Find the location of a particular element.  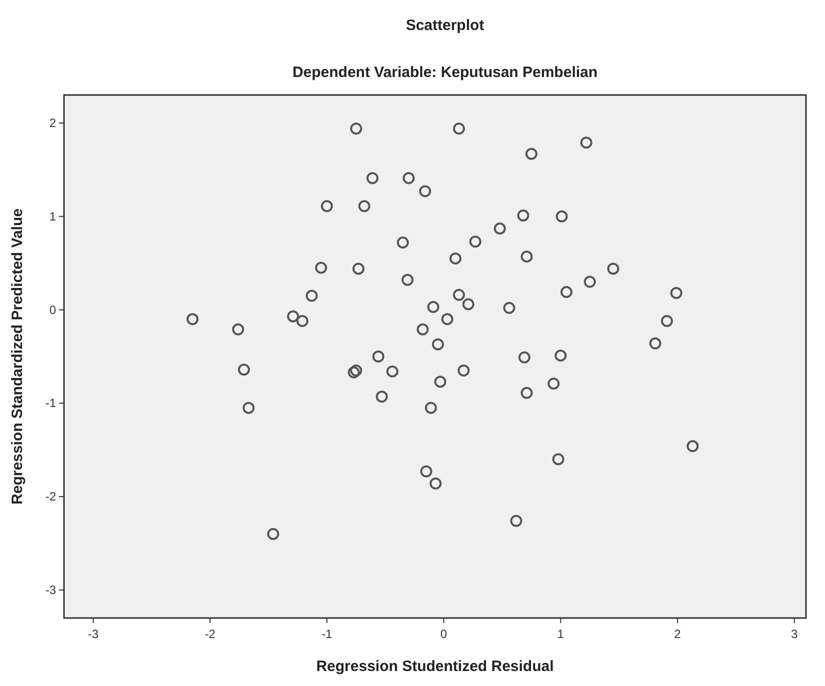

x-axis-title: Regression Studentized Residual is located at coordinates (435, 666).